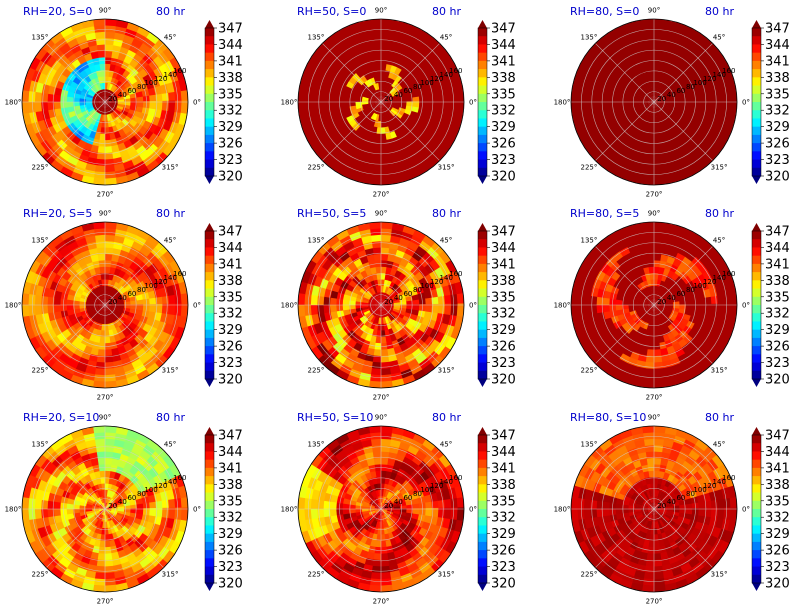 The width and height of the screenshot is (793, 612). I want to click on time-label: 80 hr, so click(170, 417).